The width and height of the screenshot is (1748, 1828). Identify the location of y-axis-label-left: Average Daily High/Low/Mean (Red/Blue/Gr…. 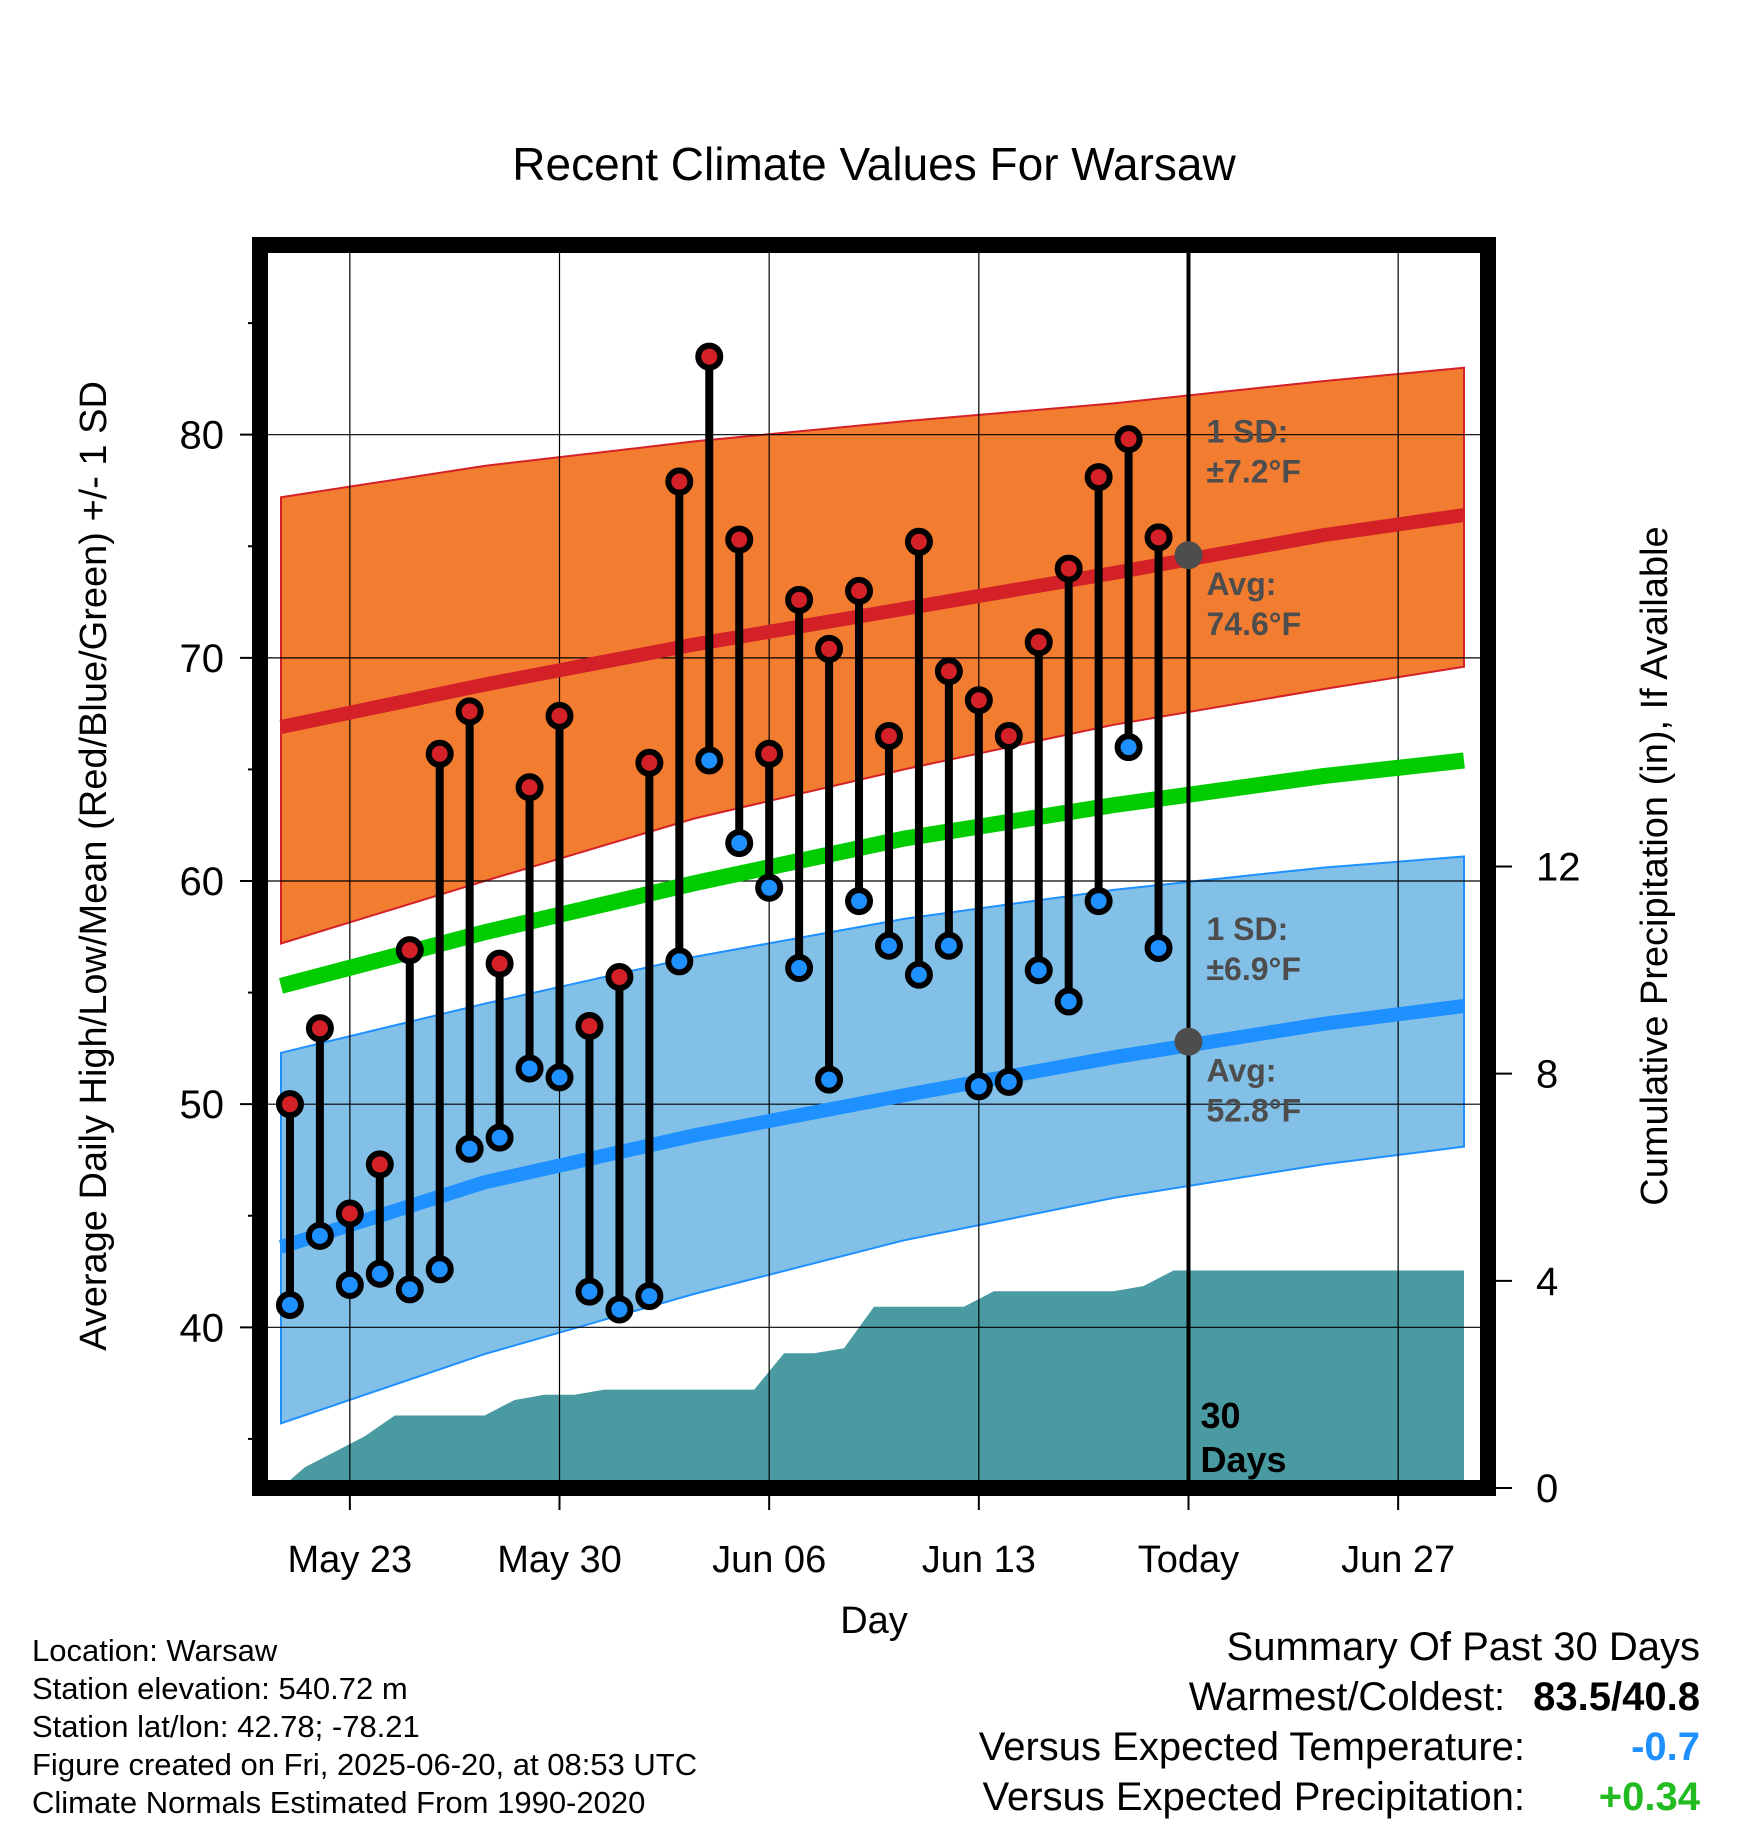
(94, 866).